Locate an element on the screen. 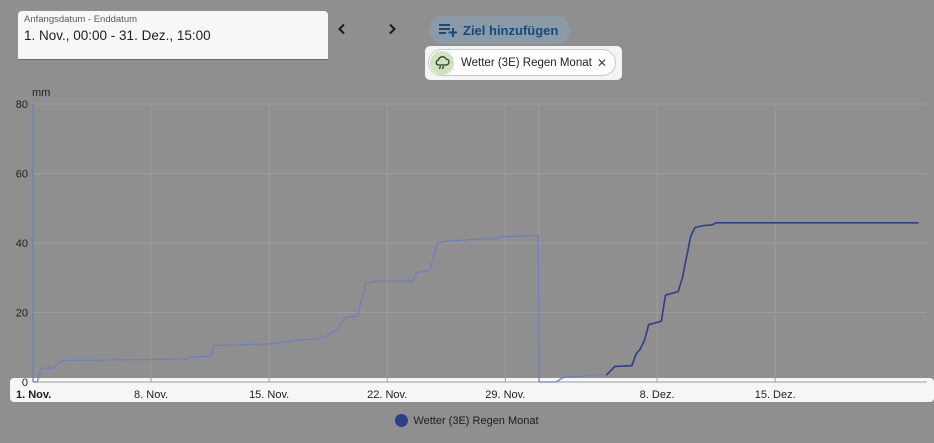  y-tick-label: 60 is located at coordinates (22, 175).